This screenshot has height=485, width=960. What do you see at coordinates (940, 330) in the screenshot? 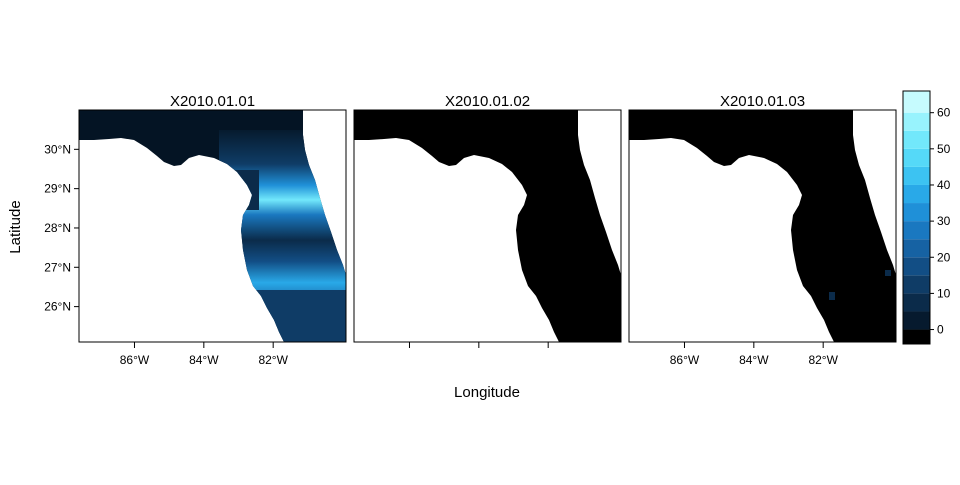
I see `colorbar-tick-label: 0` at bounding box center [940, 330].